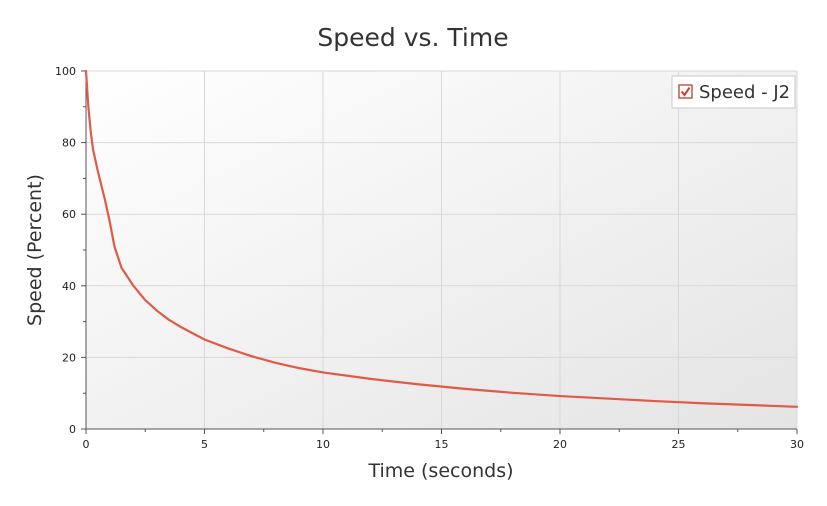 This screenshot has width=827, height=506. What do you see at coordinates (69, 214) in the screenshot?
I see `y-tick-label: 60` at bounding box center [69, 214].